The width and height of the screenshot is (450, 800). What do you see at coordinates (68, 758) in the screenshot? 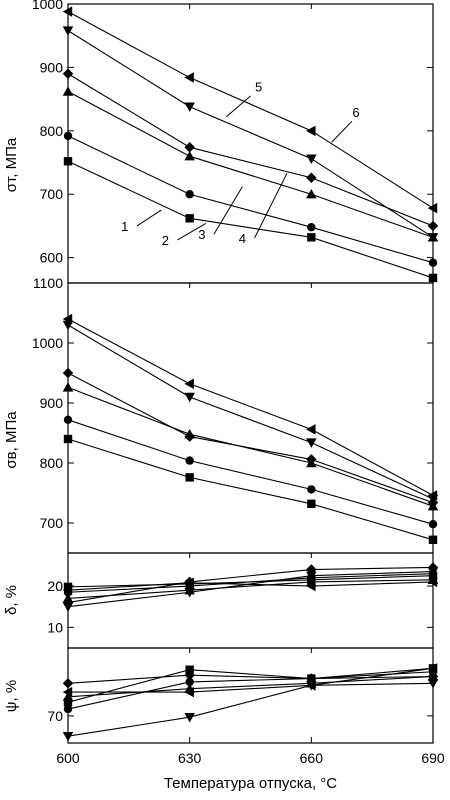
I see `x-tick-label: 600` at bounding box center [68, 758].